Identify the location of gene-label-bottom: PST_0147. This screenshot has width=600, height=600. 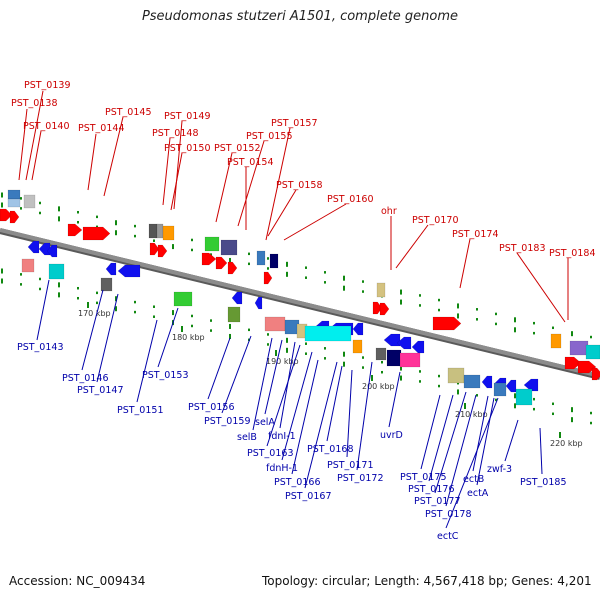
(100, 390).